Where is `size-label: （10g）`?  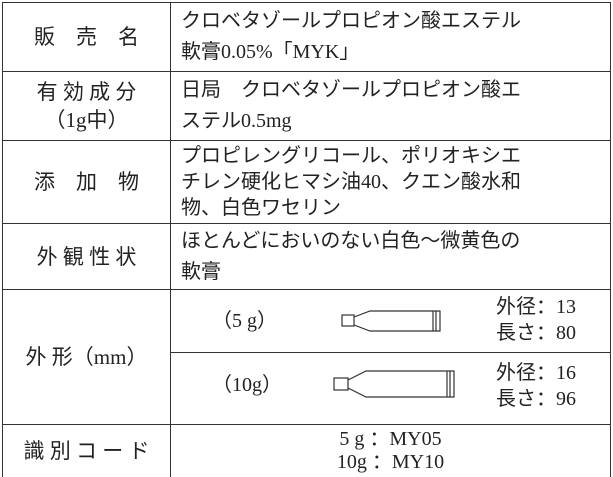
size-label: （10g） is located at coordinates (247, 385).